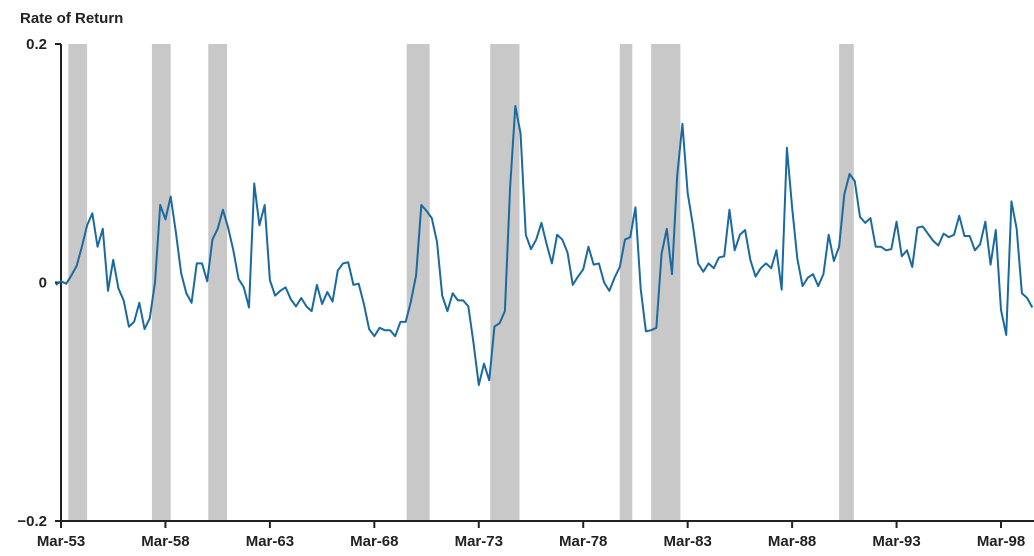  What do you see at coordinates (71, 18) in the screenshot?
I see `y-axis-label: Rate of Return` at bounding box center [71, 18].